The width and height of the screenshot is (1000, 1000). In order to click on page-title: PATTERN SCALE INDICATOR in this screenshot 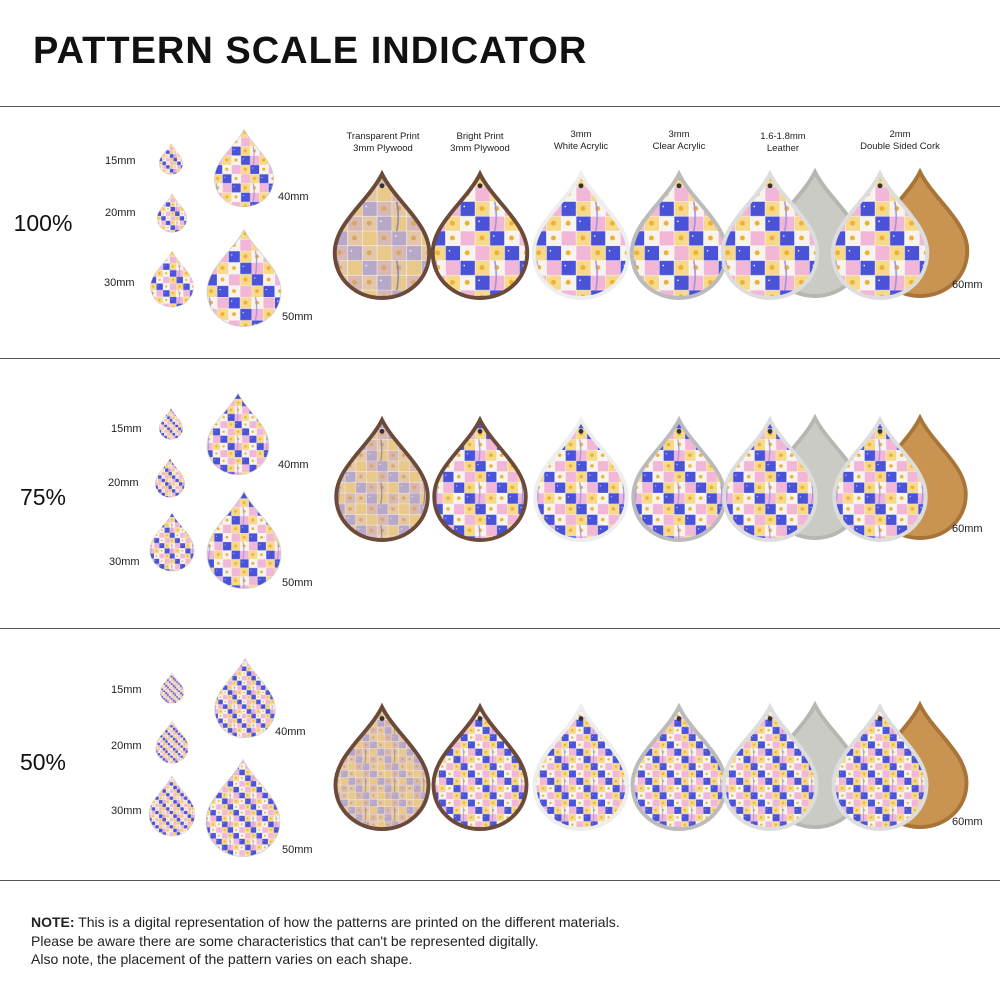, I will do `click(310, 51)`.